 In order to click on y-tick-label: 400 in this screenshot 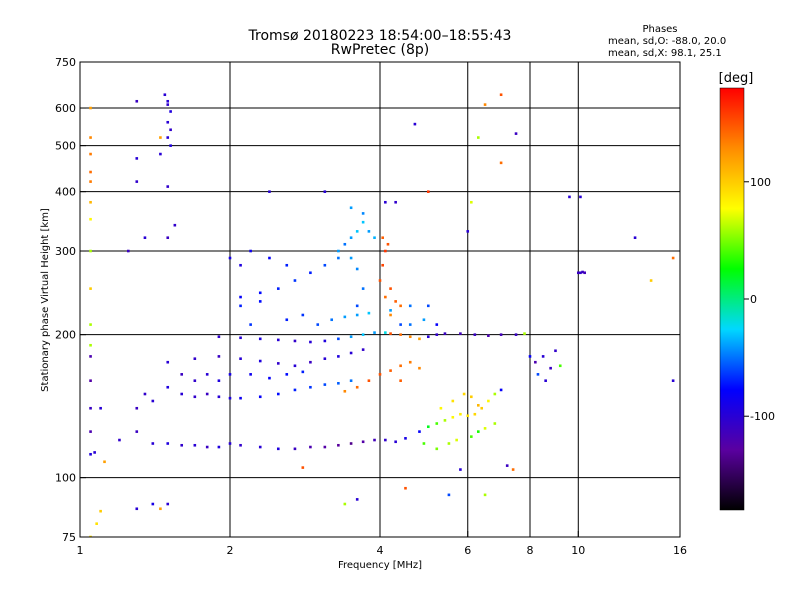, I will do `click(65, 192)`.